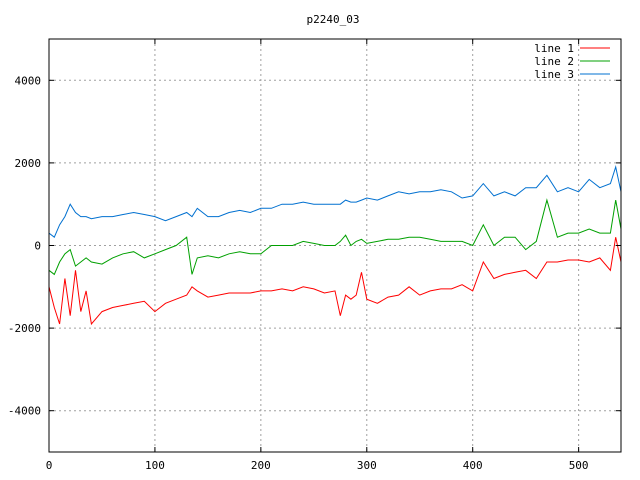 The width and height of the screenshot is (640, 480). What do you see at coordinates (554, 48) in the screenshot?
I see `legend-label: line 1` at bounding box center [554, 48].